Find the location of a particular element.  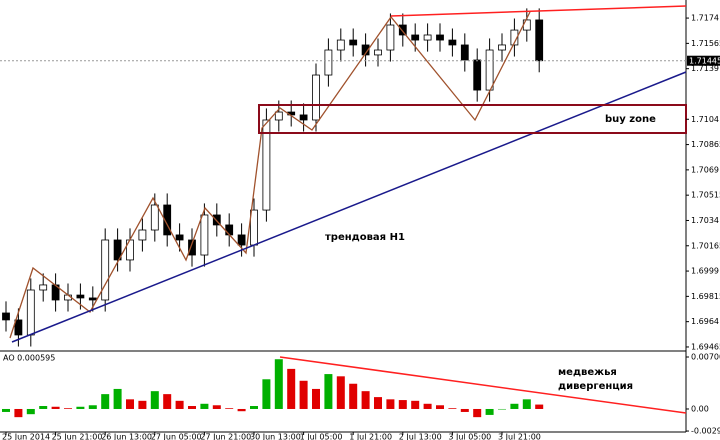

indicator-title: AO 0.000595 is located at coordinates (29, 358).